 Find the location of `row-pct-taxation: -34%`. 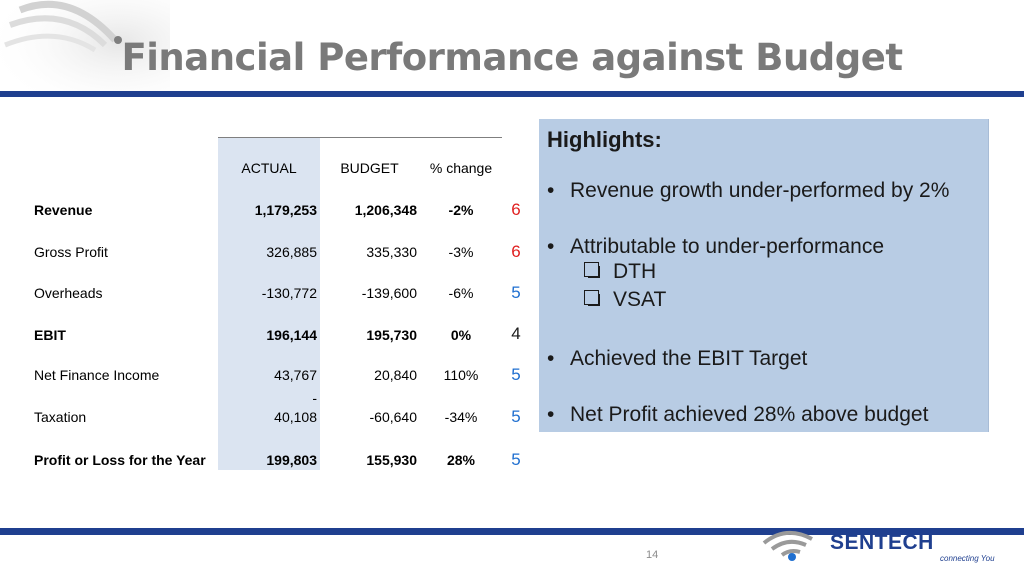

row-pct-taxation: -34% is located at coordinates (461, 417).